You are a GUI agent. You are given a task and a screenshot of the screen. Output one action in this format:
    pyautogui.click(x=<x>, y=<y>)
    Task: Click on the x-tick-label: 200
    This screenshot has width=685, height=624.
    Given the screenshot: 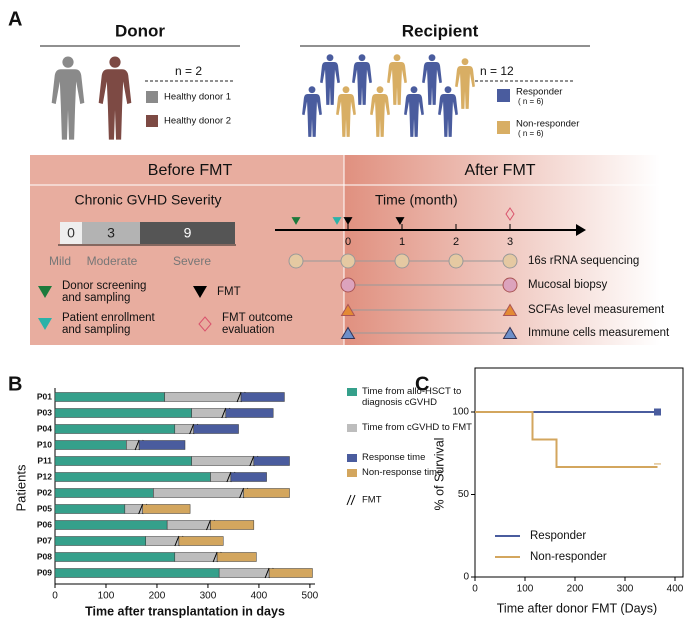 What is the action you would take?
    pyautogui.click(x=575, y=589)
    